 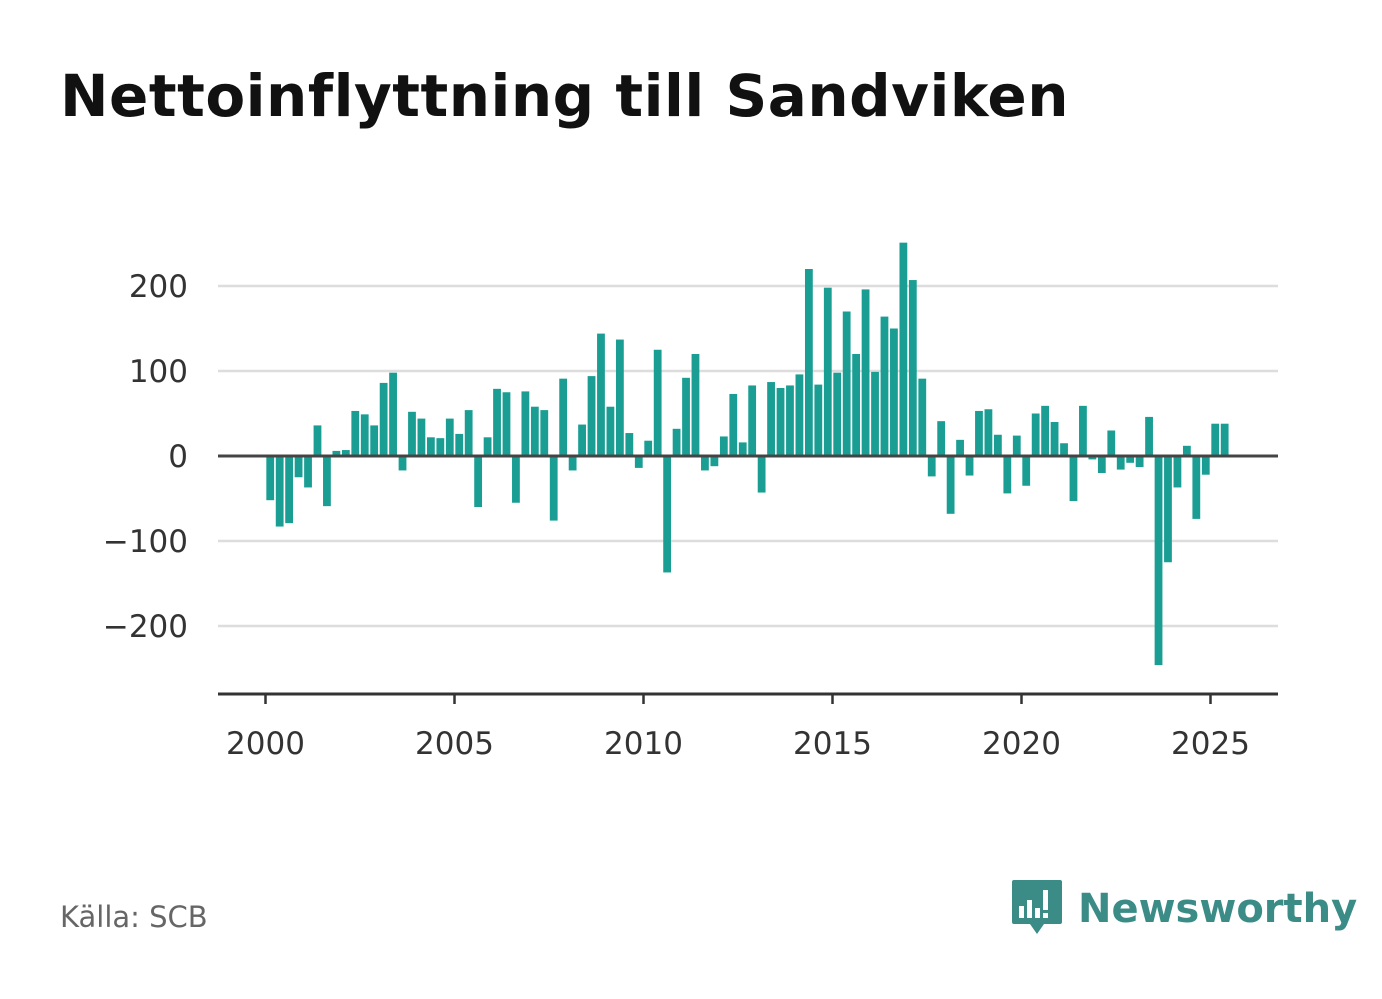 I want to click on source-note: Källa: SCB, so click(x=134, y=917).